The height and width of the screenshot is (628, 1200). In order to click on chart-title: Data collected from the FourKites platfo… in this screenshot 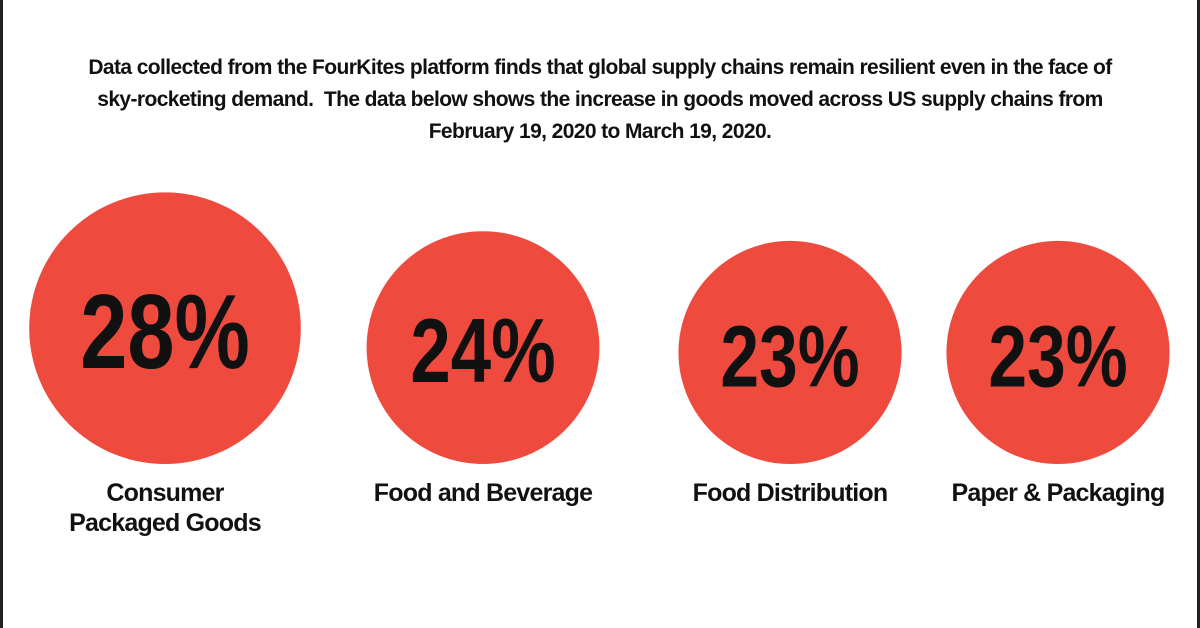, I will do `click(602, 99)`.